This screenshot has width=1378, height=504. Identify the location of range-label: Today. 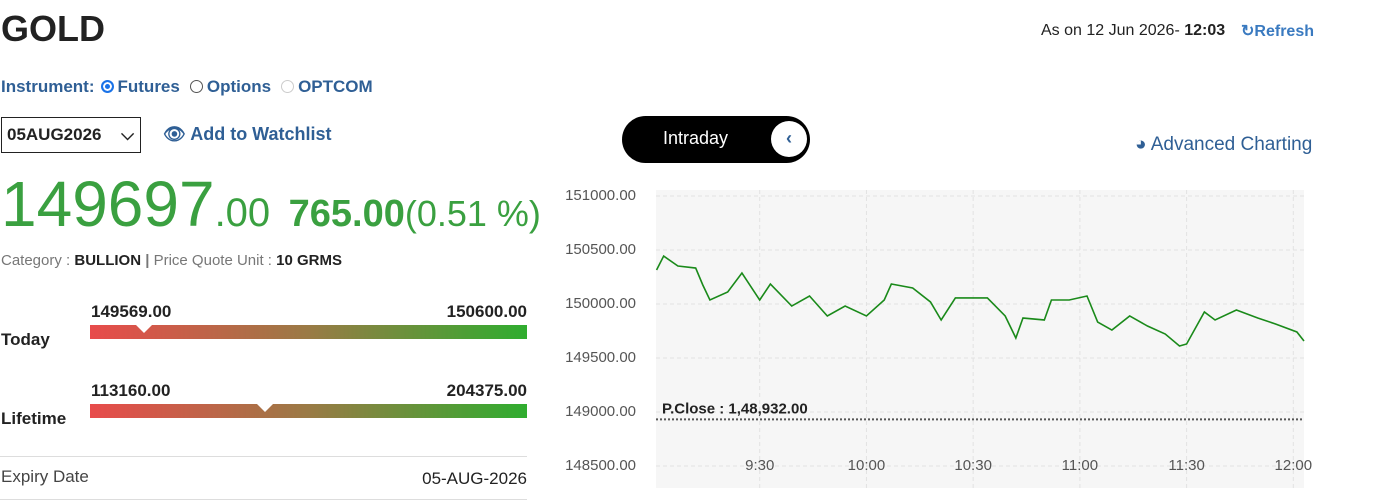
(25, 339).